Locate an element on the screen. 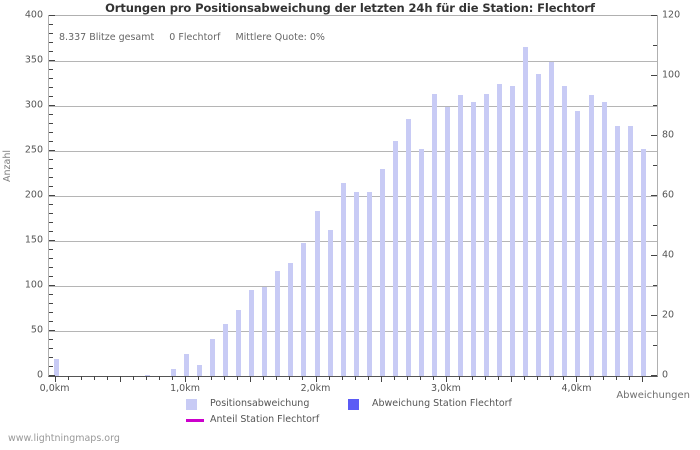 The height and width of the screenshot is (450, 700). y-axis-right-tick-label: 80 is located at coordinates (668, 135).